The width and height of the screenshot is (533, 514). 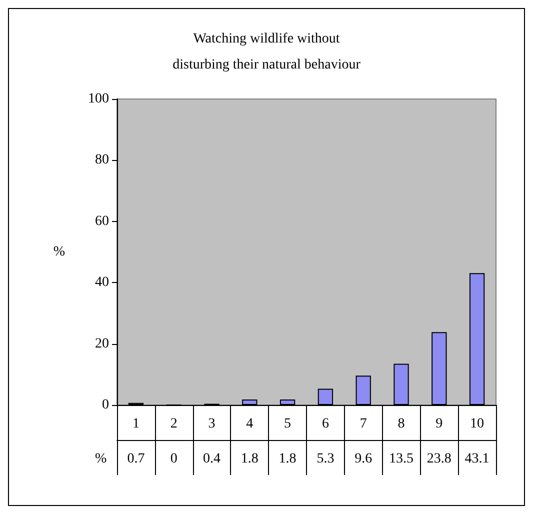 I want to click on chart-title: Watching wildlife without disturbing their natural behaviour, so click(x=266, y=52).